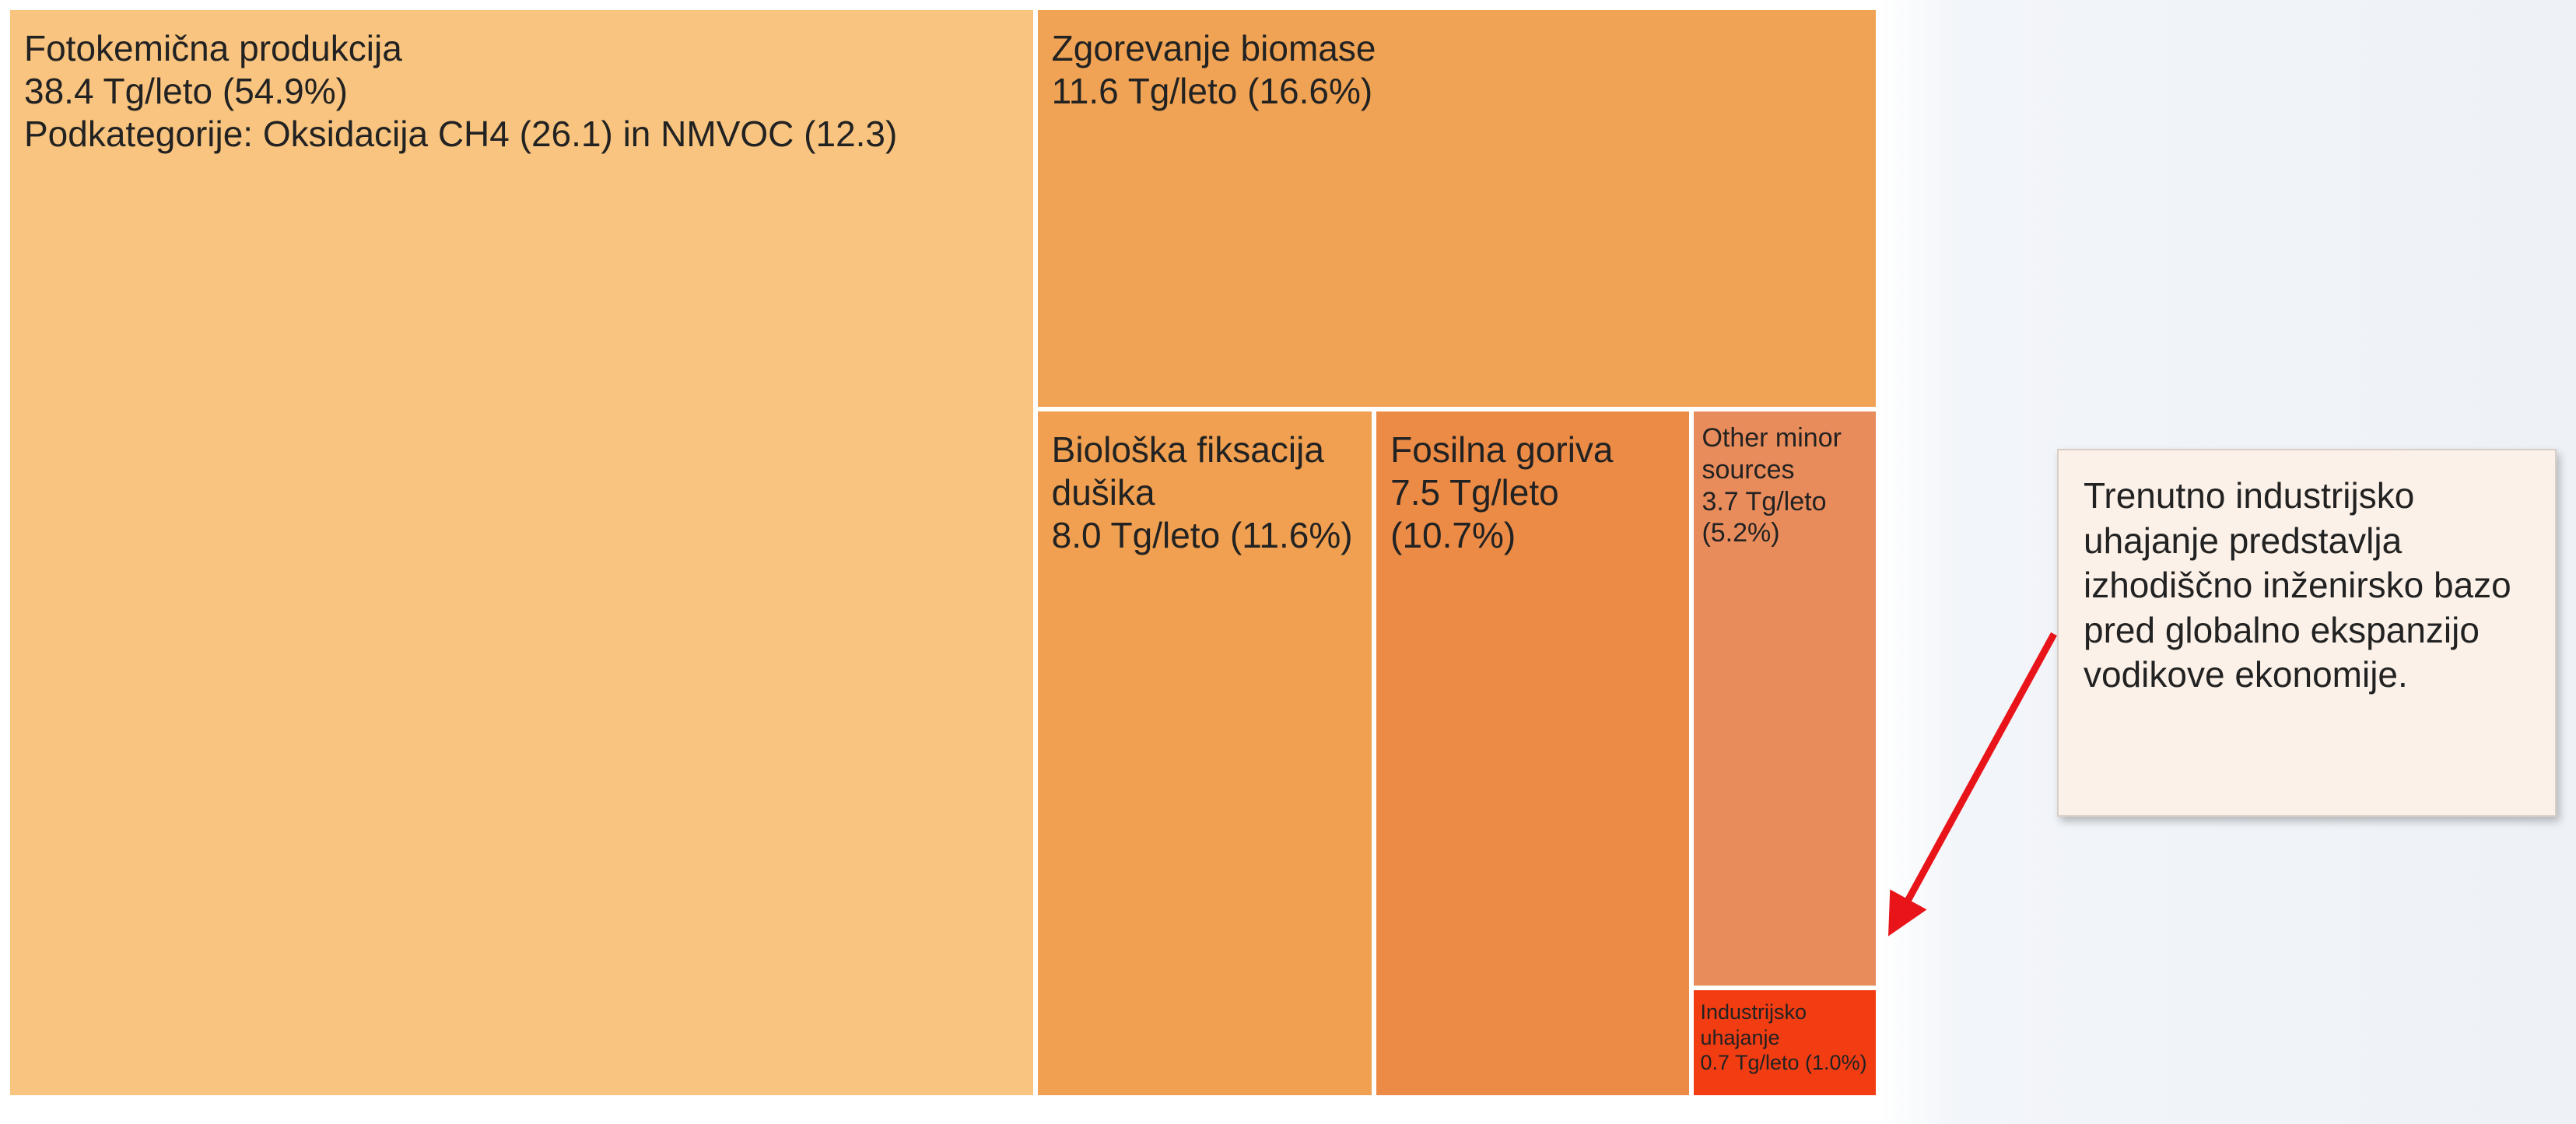 The height and width of the screenshot is (1124, 2576). I want to click on value-label: 7.5 Tg/leto (10.7%), so click(1474, 514).